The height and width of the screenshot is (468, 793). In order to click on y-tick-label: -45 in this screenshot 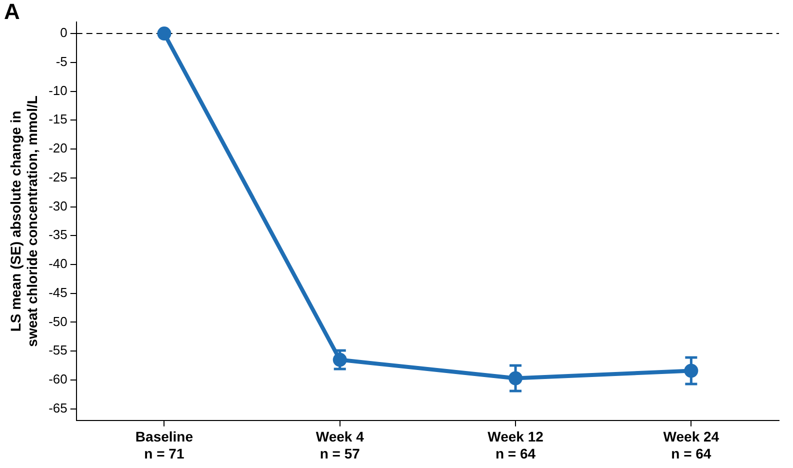, I will do `click(58, 292)`.